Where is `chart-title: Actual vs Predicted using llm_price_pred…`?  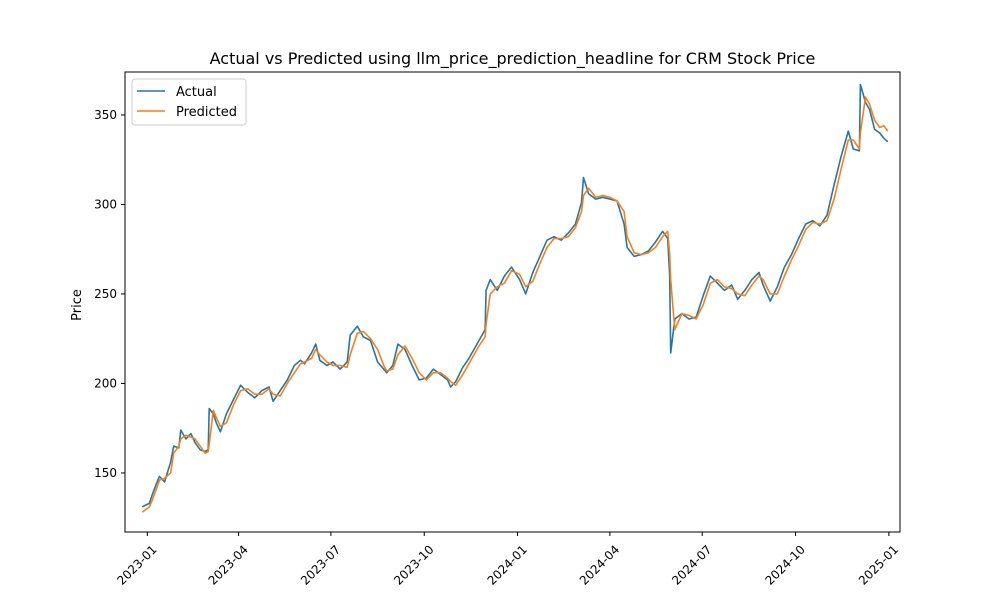
chart-title: Actual vs Predicted using llm_price_pred… is located at coordinates (513, 59).